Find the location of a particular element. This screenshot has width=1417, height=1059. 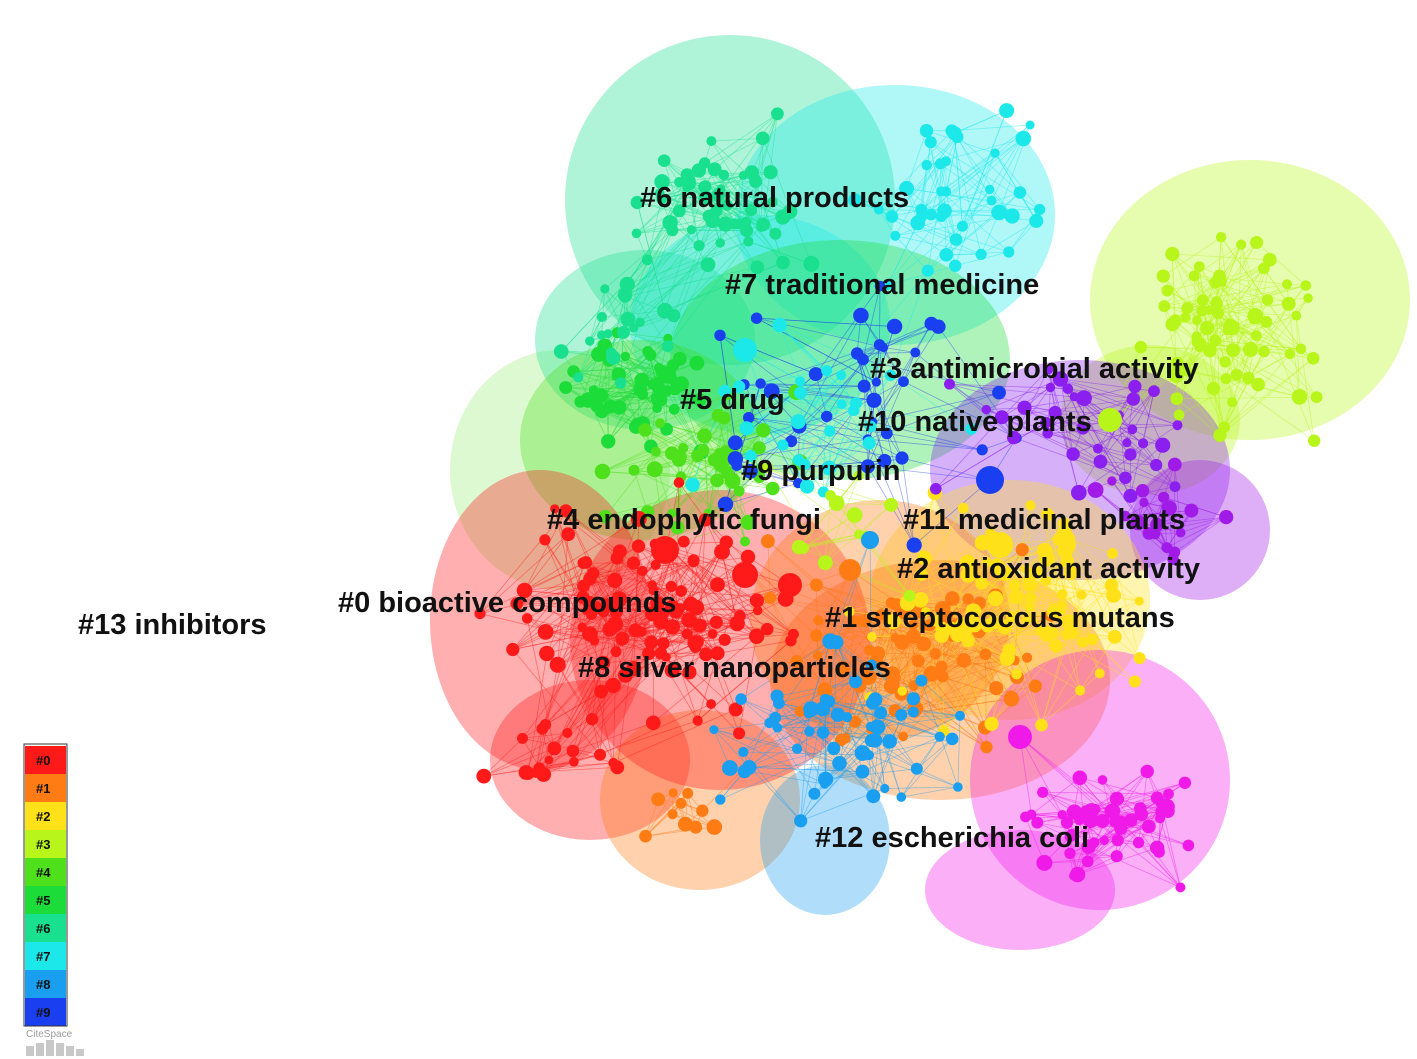

cluster-label-5: #5 drug is located at coordinates (732, 400).